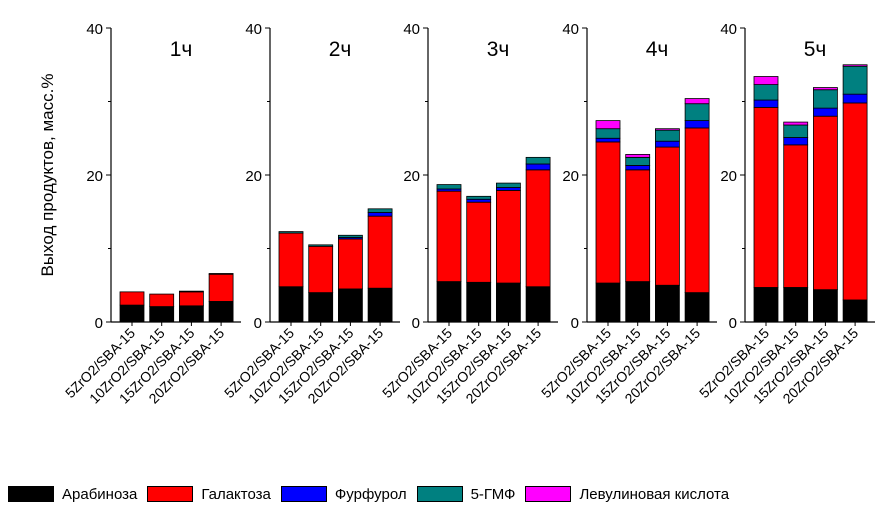 The height and width of the screenshot is (508, 885). I want to click on legend-item: Арабиноза, so click(72, 494).